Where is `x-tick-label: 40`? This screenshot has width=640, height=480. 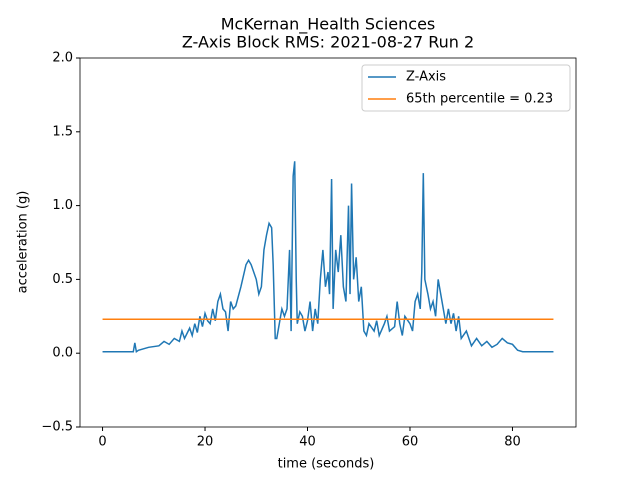
x-tick-label: 40 is located at coordinates (307, 442).